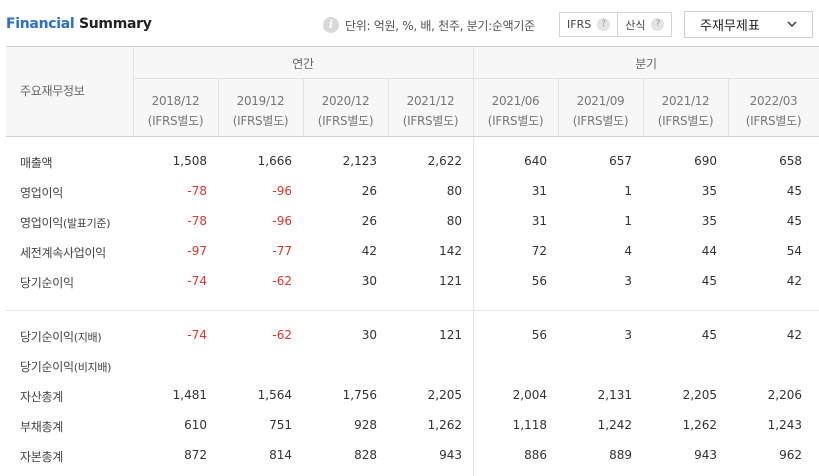 This screenshot has width=819, height=476. Describe the element at coordinates (52, 91) in the screenshot. I see `corner-label: 주요재무정보` at that location.